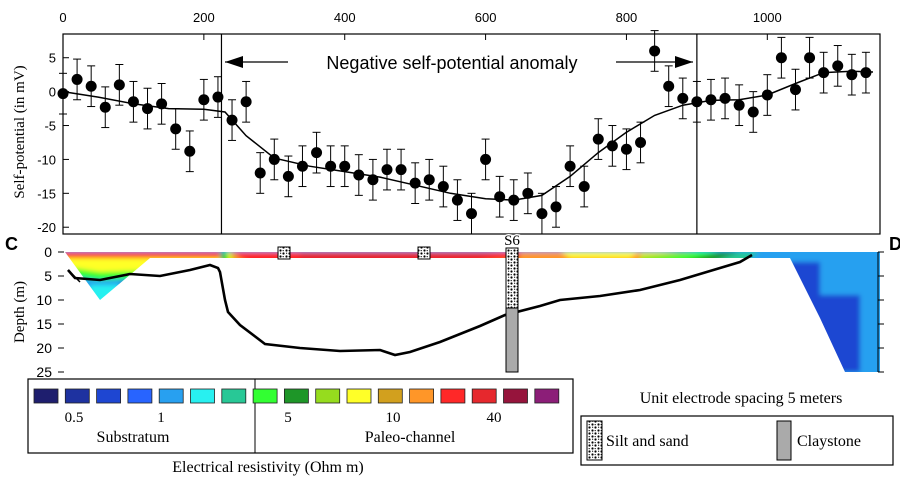 This screenshot has width=900, height=477. What do you see at coordinates (133, 437) in the screenshot?
I see `legend-group-substratum: Substratum` at bounding box center [133, 437].